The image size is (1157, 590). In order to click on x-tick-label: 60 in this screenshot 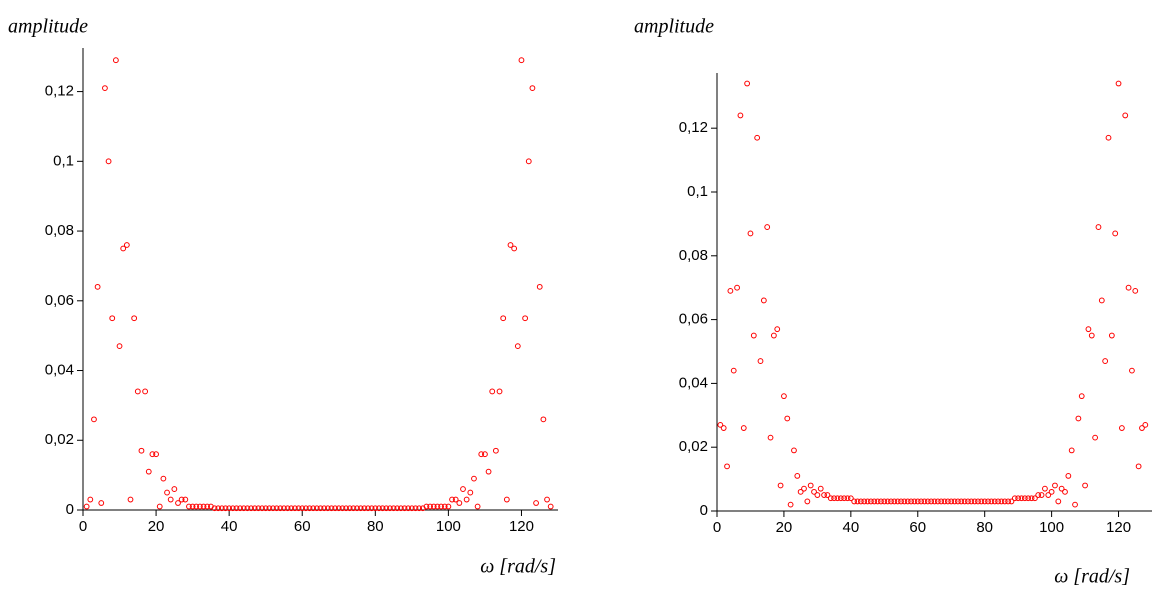, I will do `click(917, 527)`.